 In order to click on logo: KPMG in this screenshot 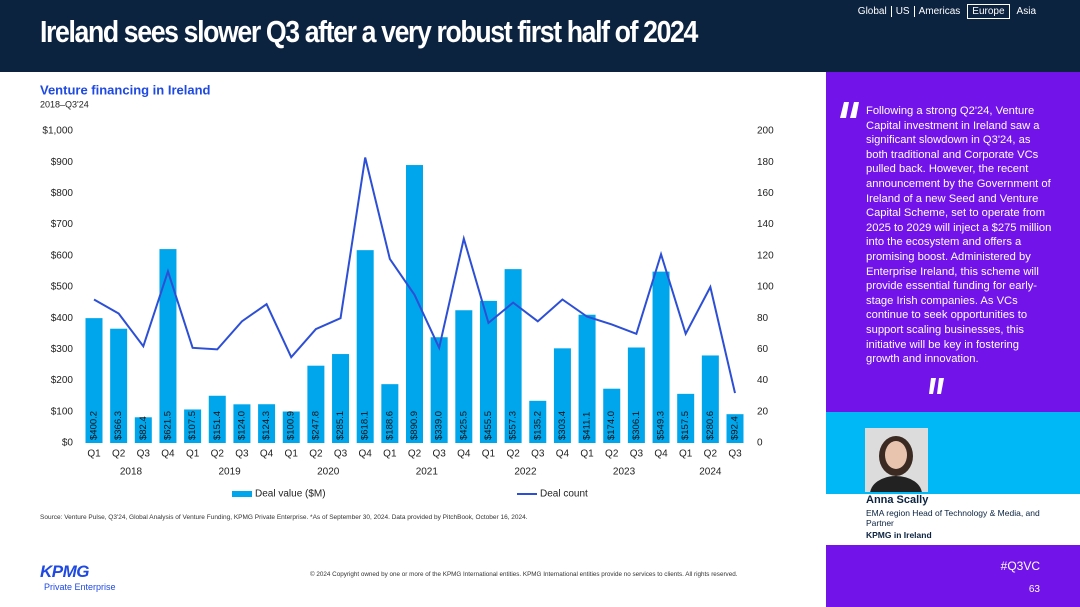, I will do `click(65, 571)`.